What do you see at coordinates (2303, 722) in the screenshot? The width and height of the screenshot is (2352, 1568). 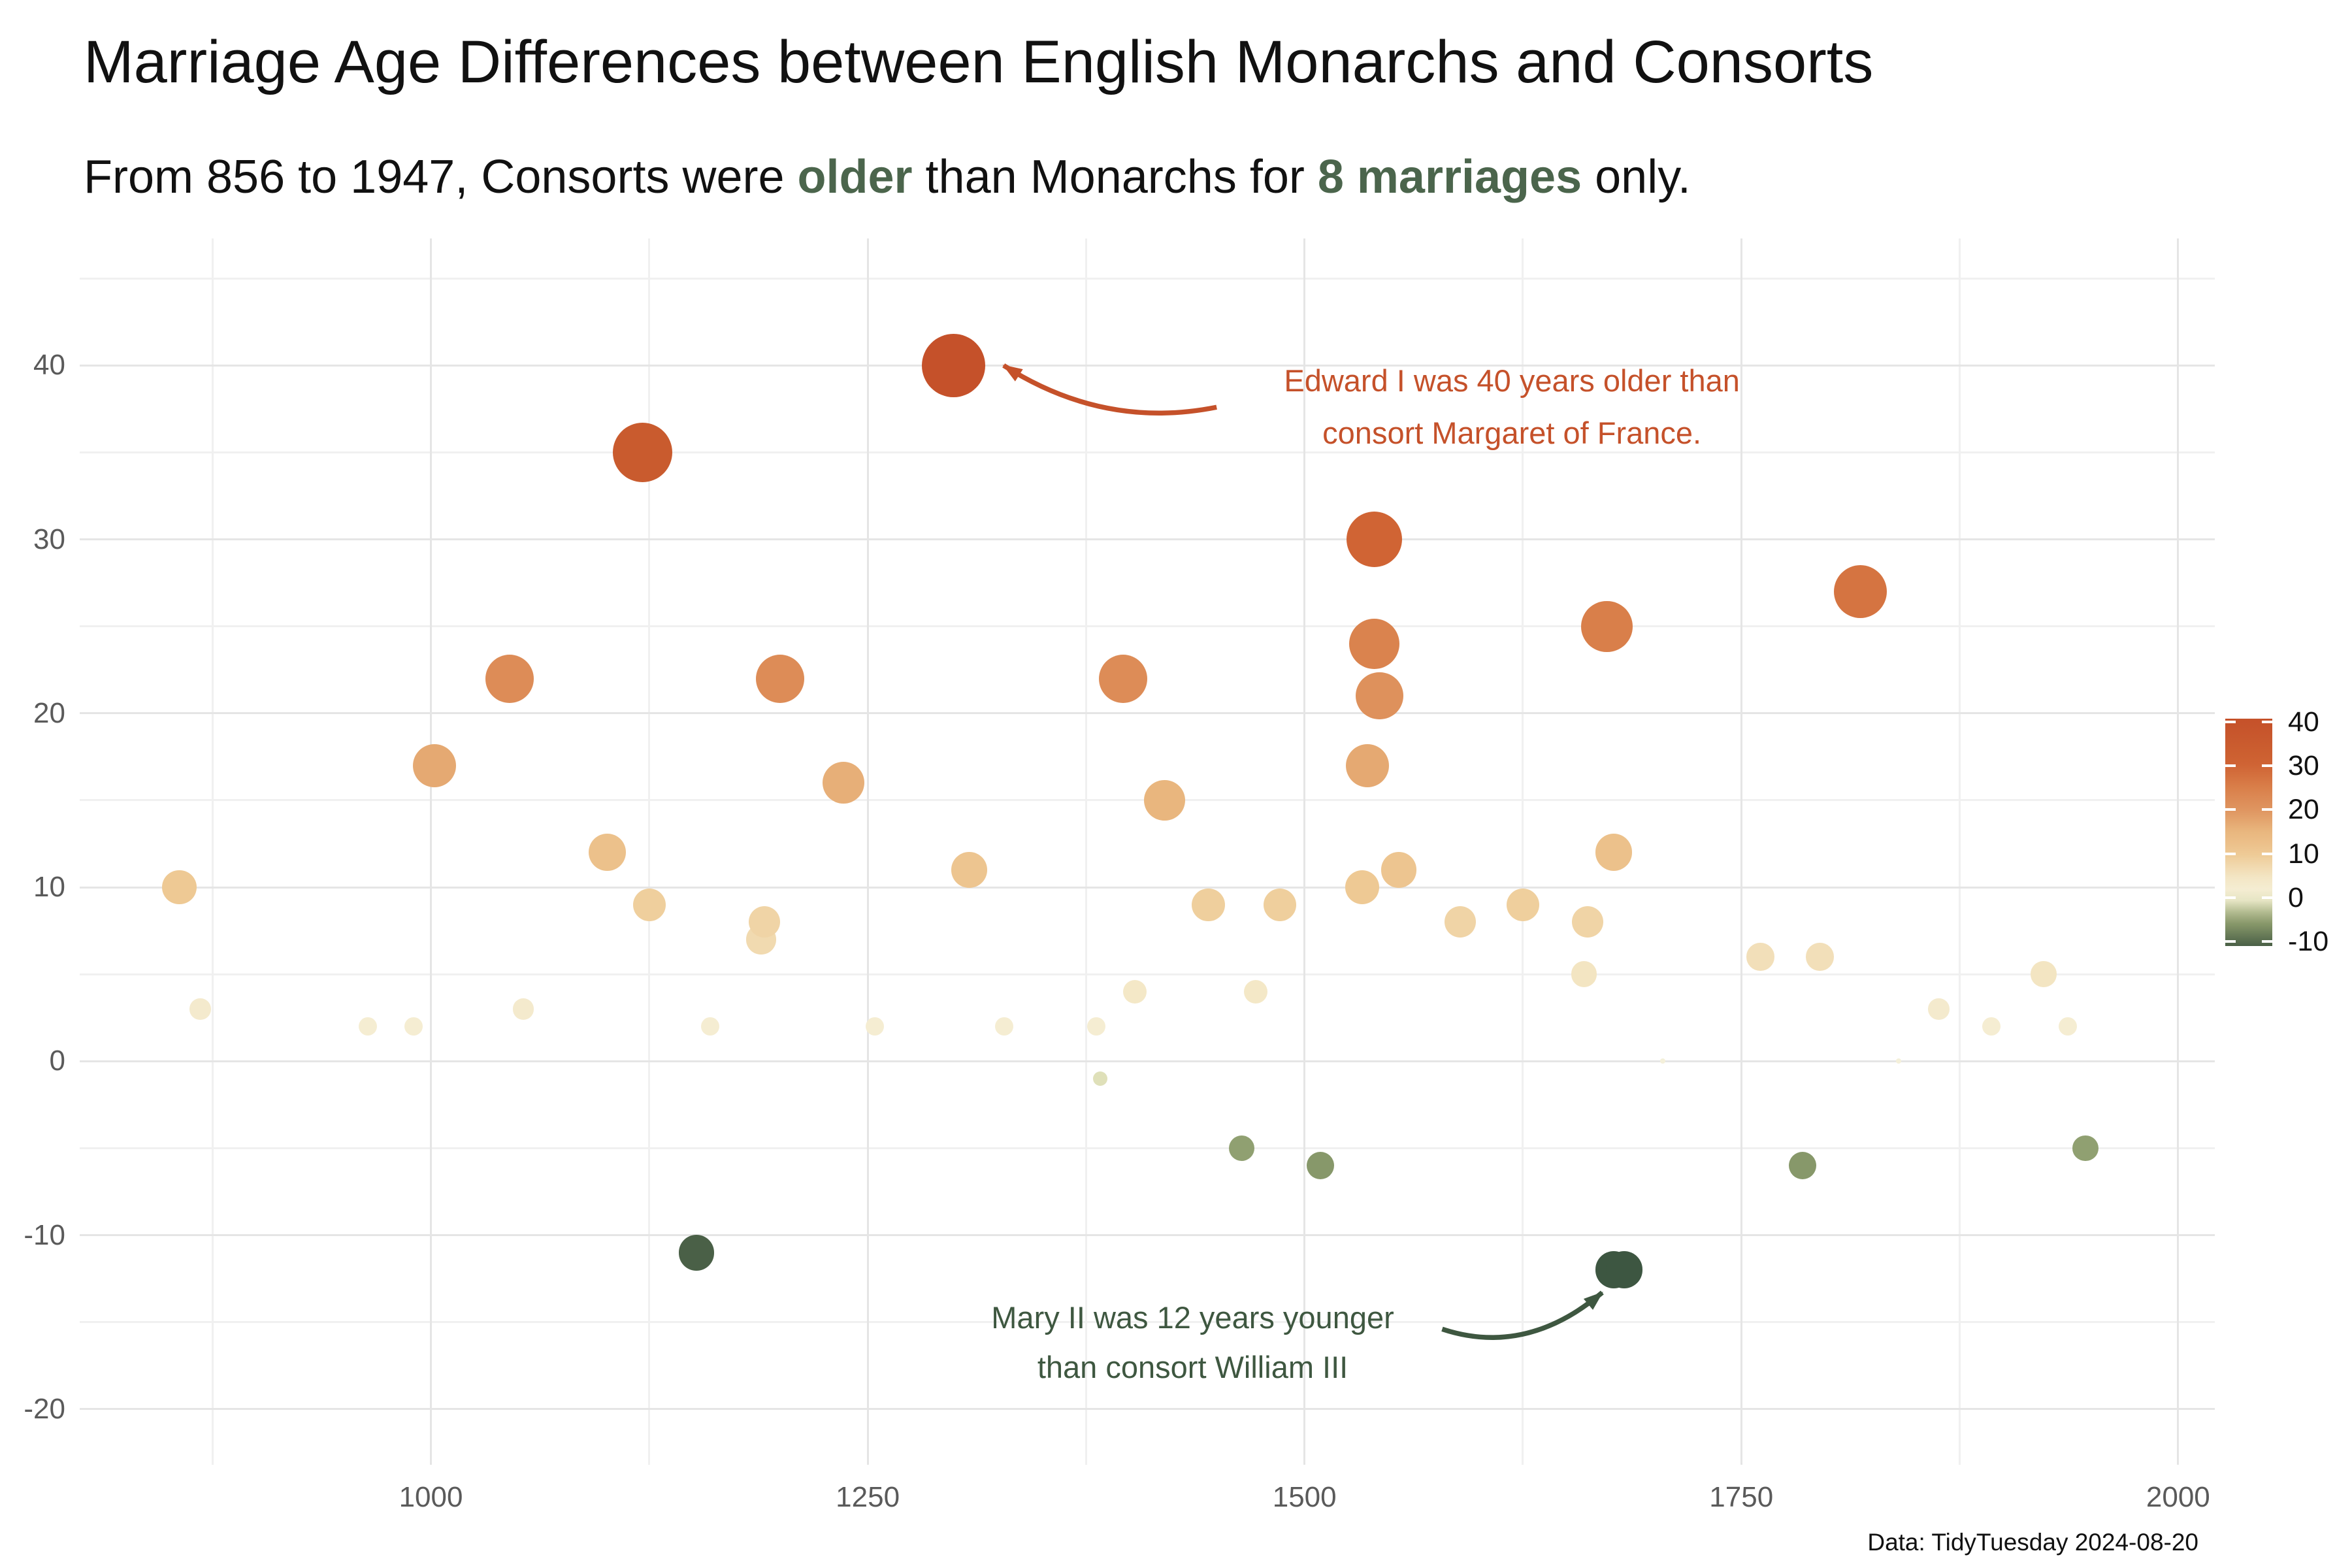 I see `legend-label: 40` at bounding box center [2303, 722].